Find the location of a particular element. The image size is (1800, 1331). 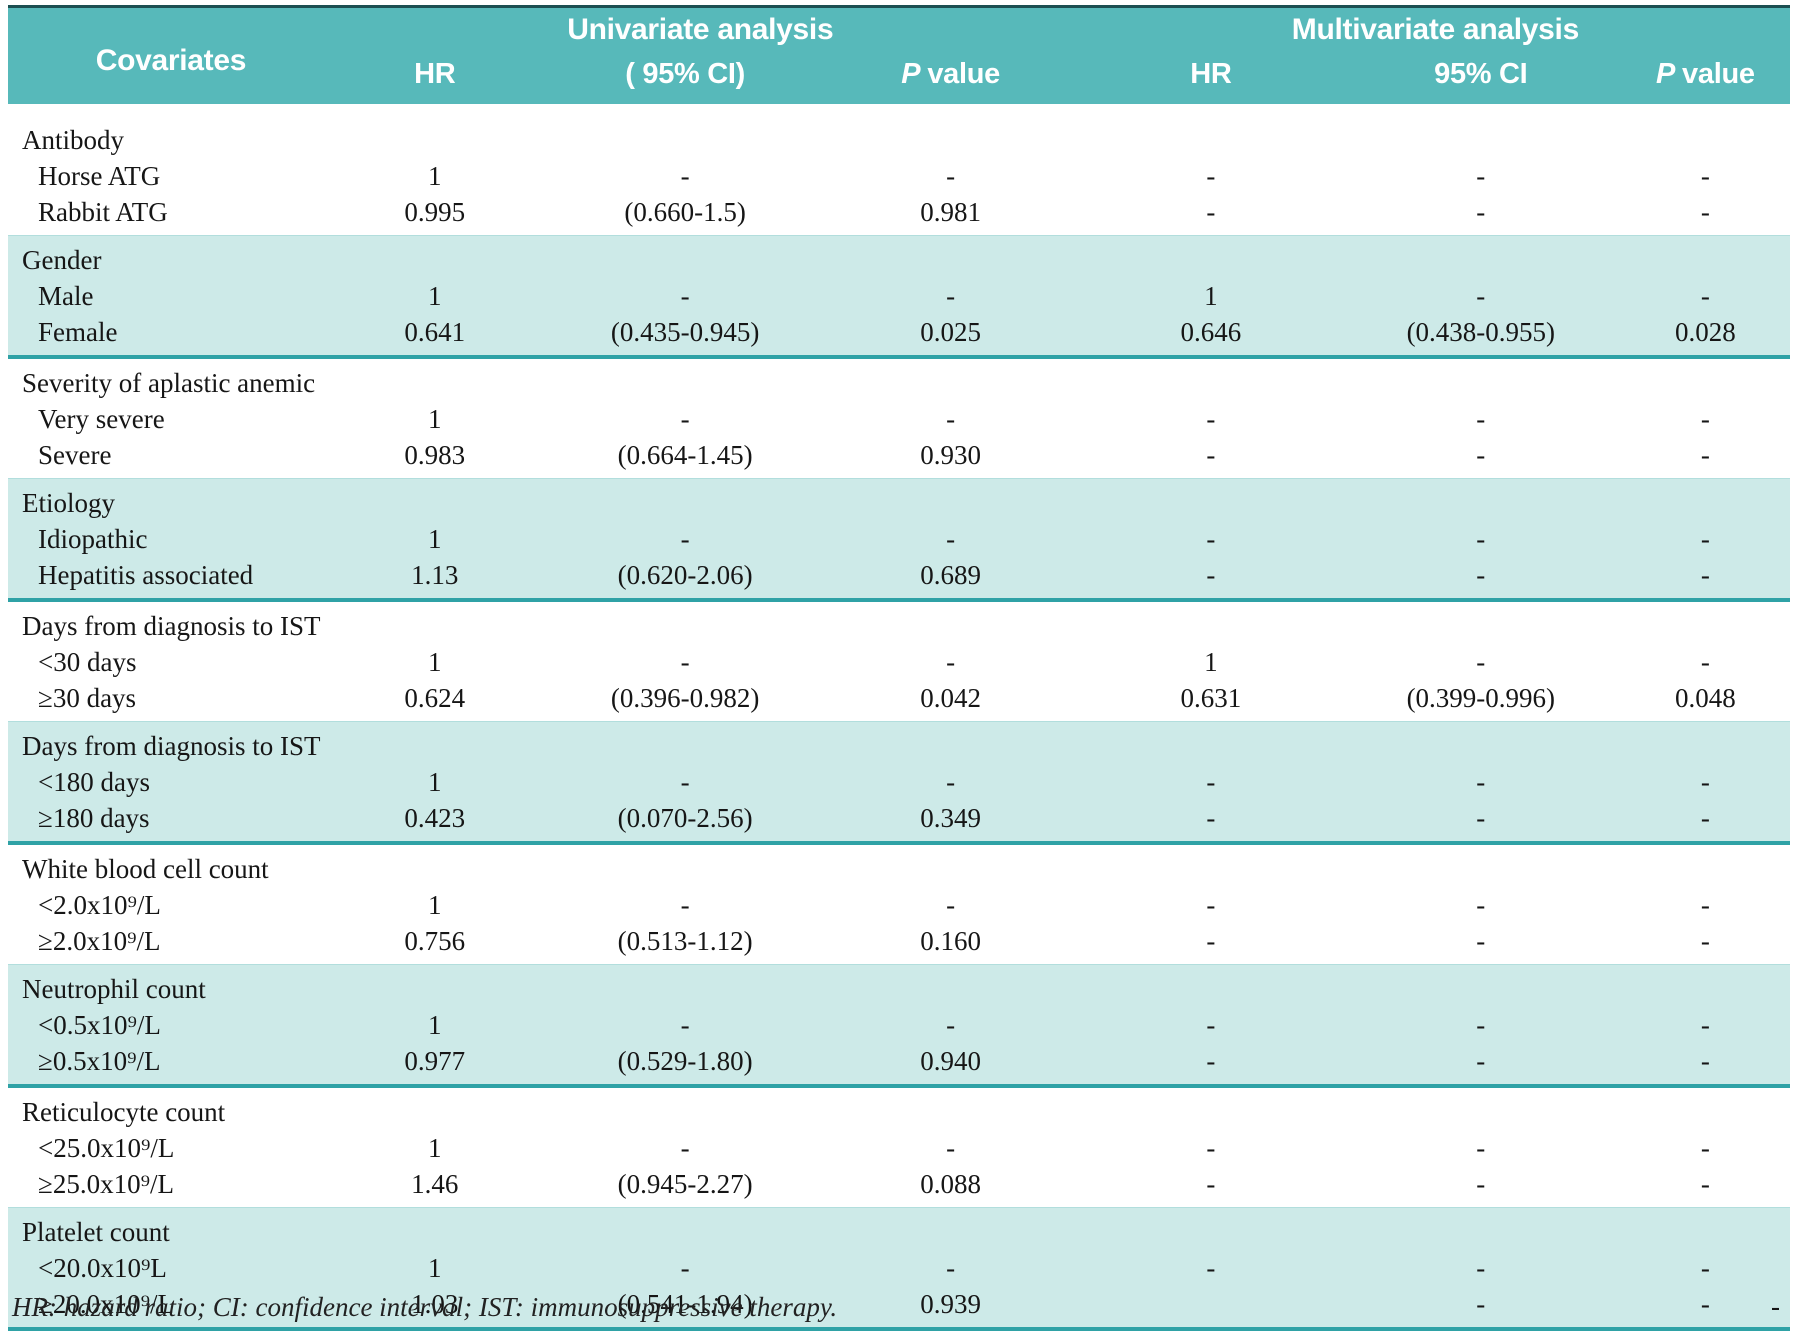

covariate-group-row: White blood cell count is located at coordinates (899, 865).